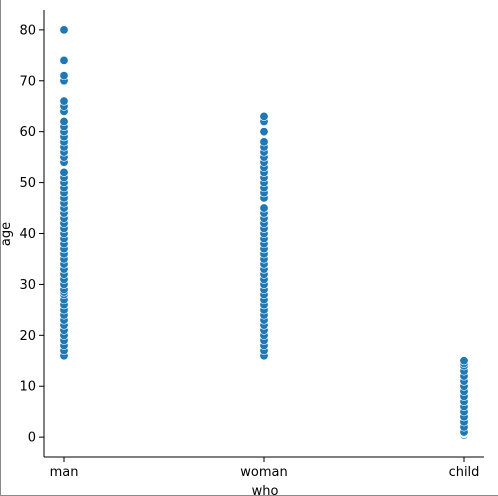  I want to click on y-tick-label: 10, so click(27, 387).